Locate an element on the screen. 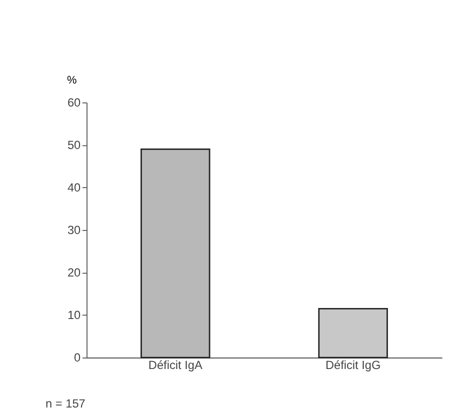 The width and height of the screenshot is (451, 419). y-tick-label: 60 is located at coordinates (74, 103).